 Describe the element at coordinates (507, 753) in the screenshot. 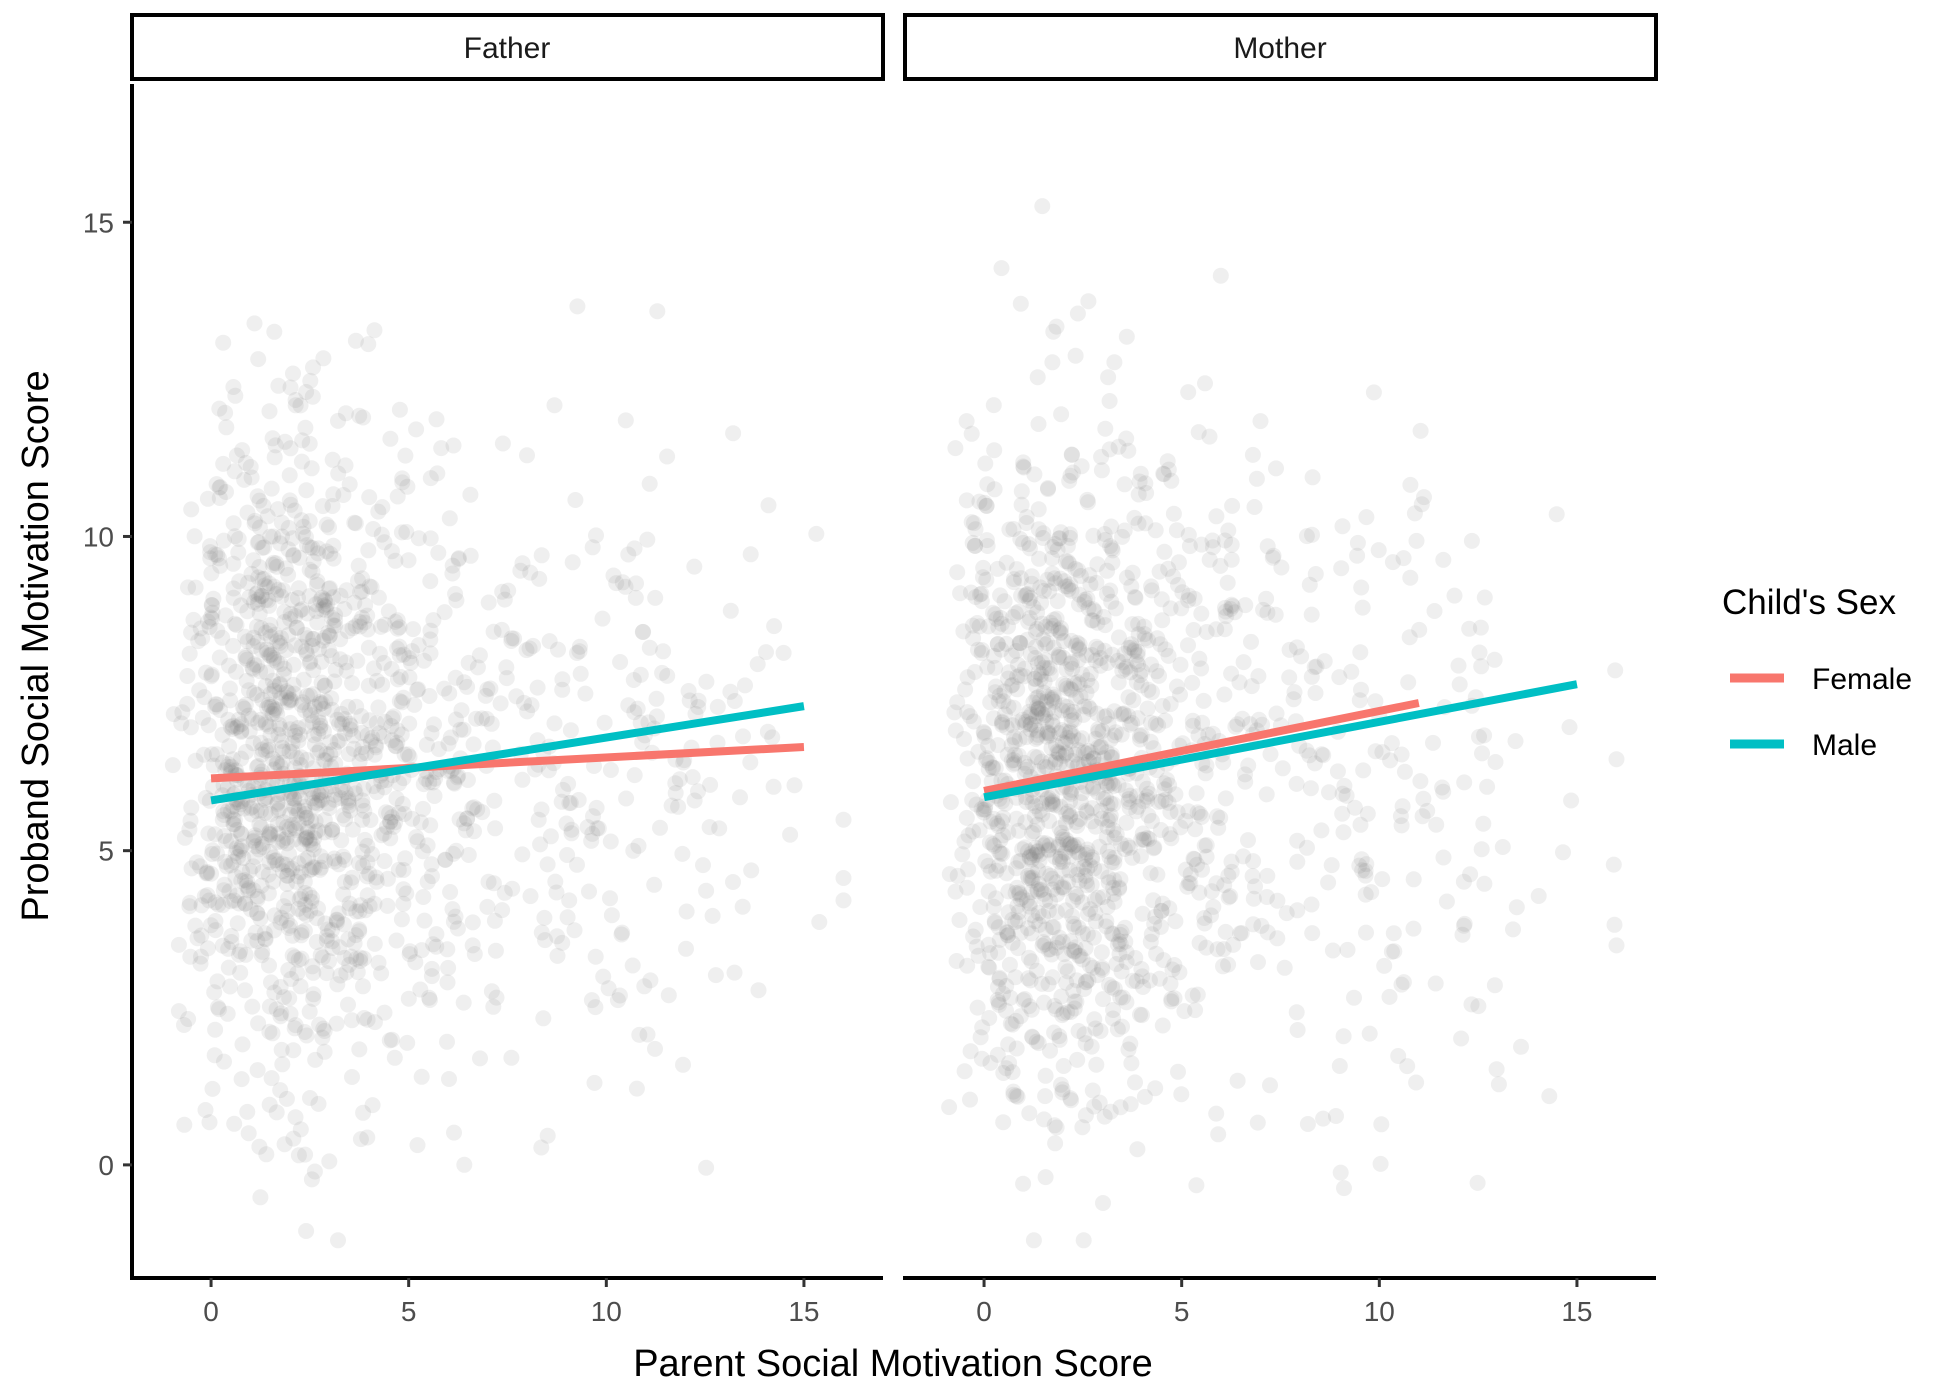

I see `regression-line-male-father` at that location.